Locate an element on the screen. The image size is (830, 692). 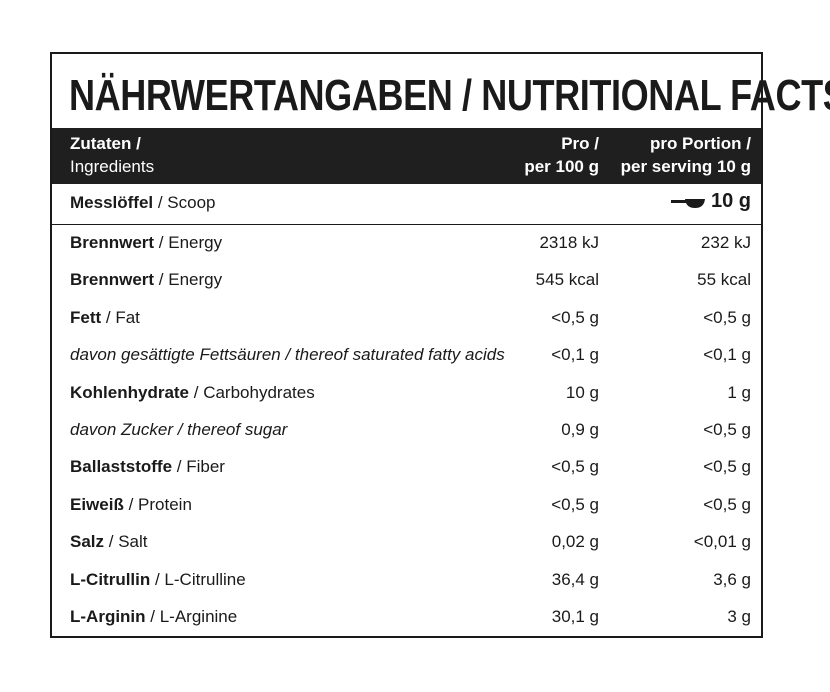
scoop-icon is located at coordinates (687, 203).